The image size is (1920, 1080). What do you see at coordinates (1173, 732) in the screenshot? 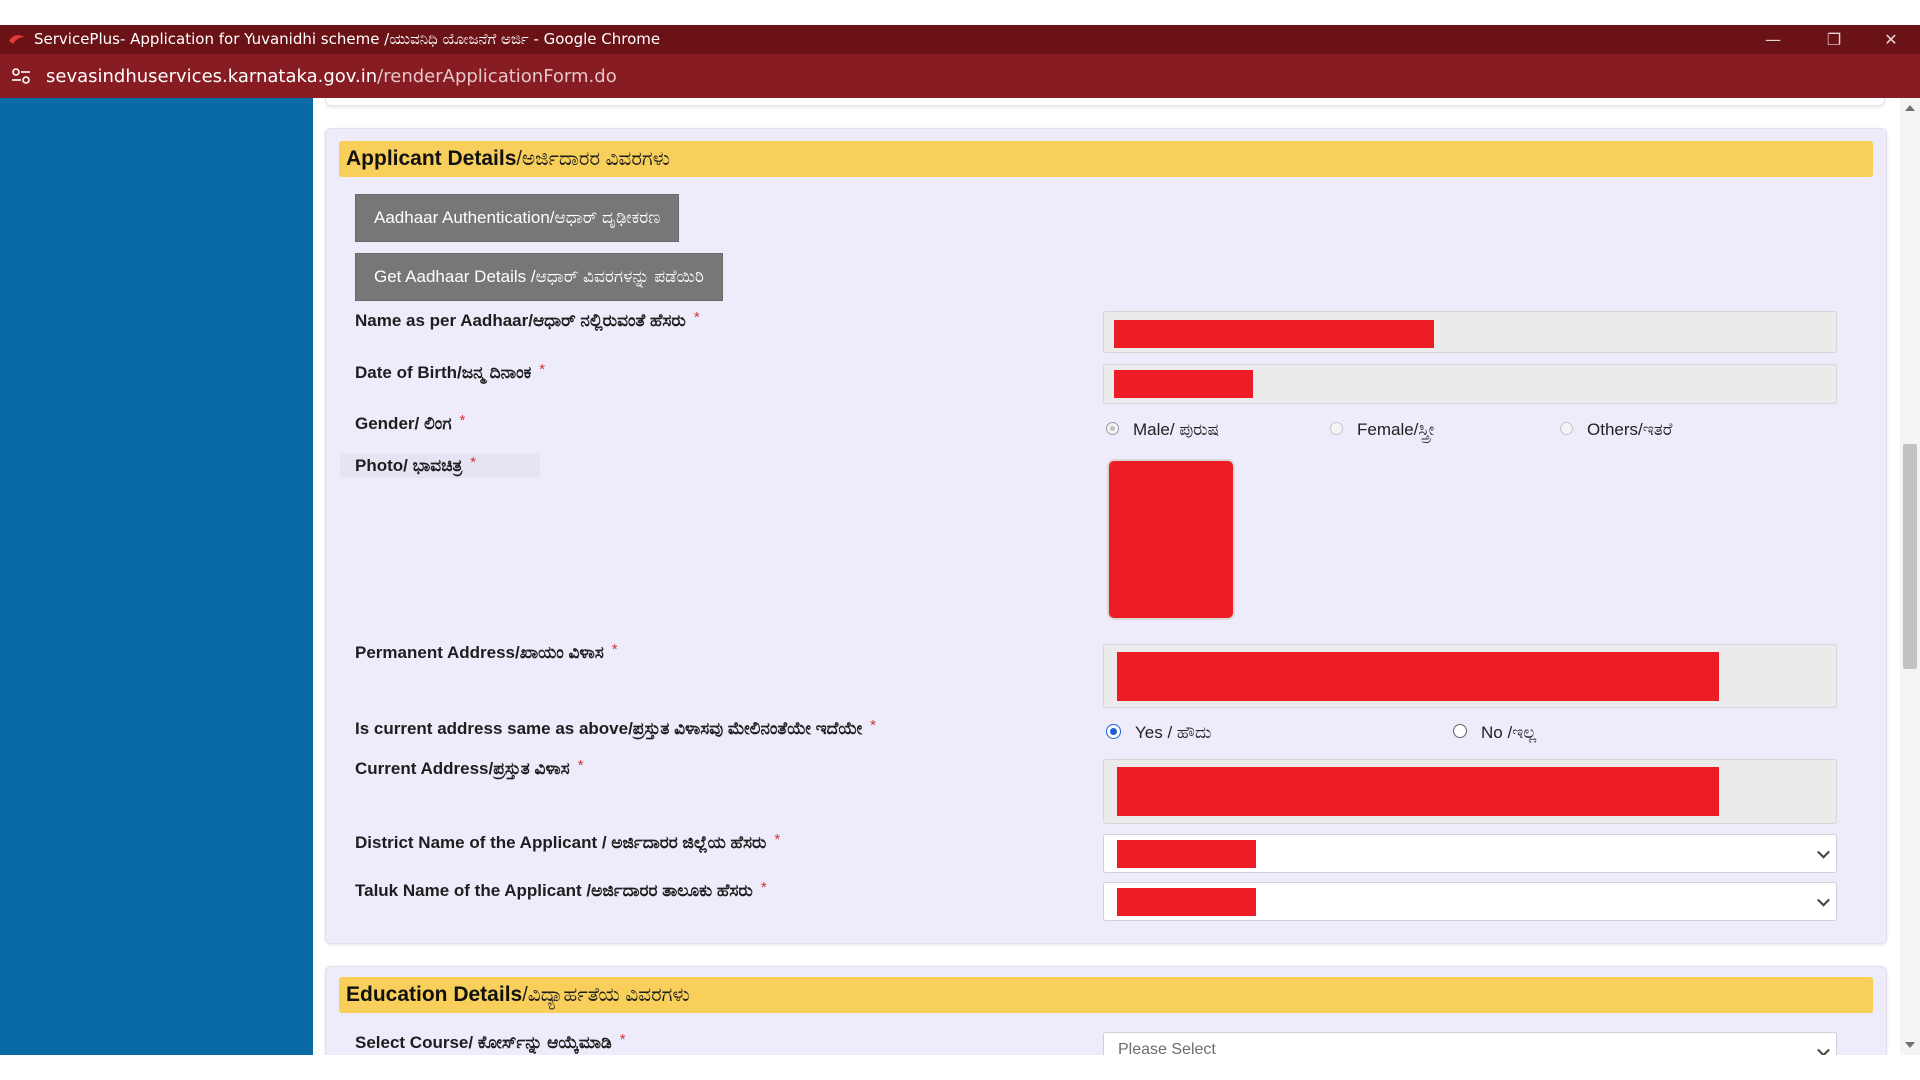
I see `same-address-yes-label: Yes / ಹೌದು` at bounding box center [1173, 732].